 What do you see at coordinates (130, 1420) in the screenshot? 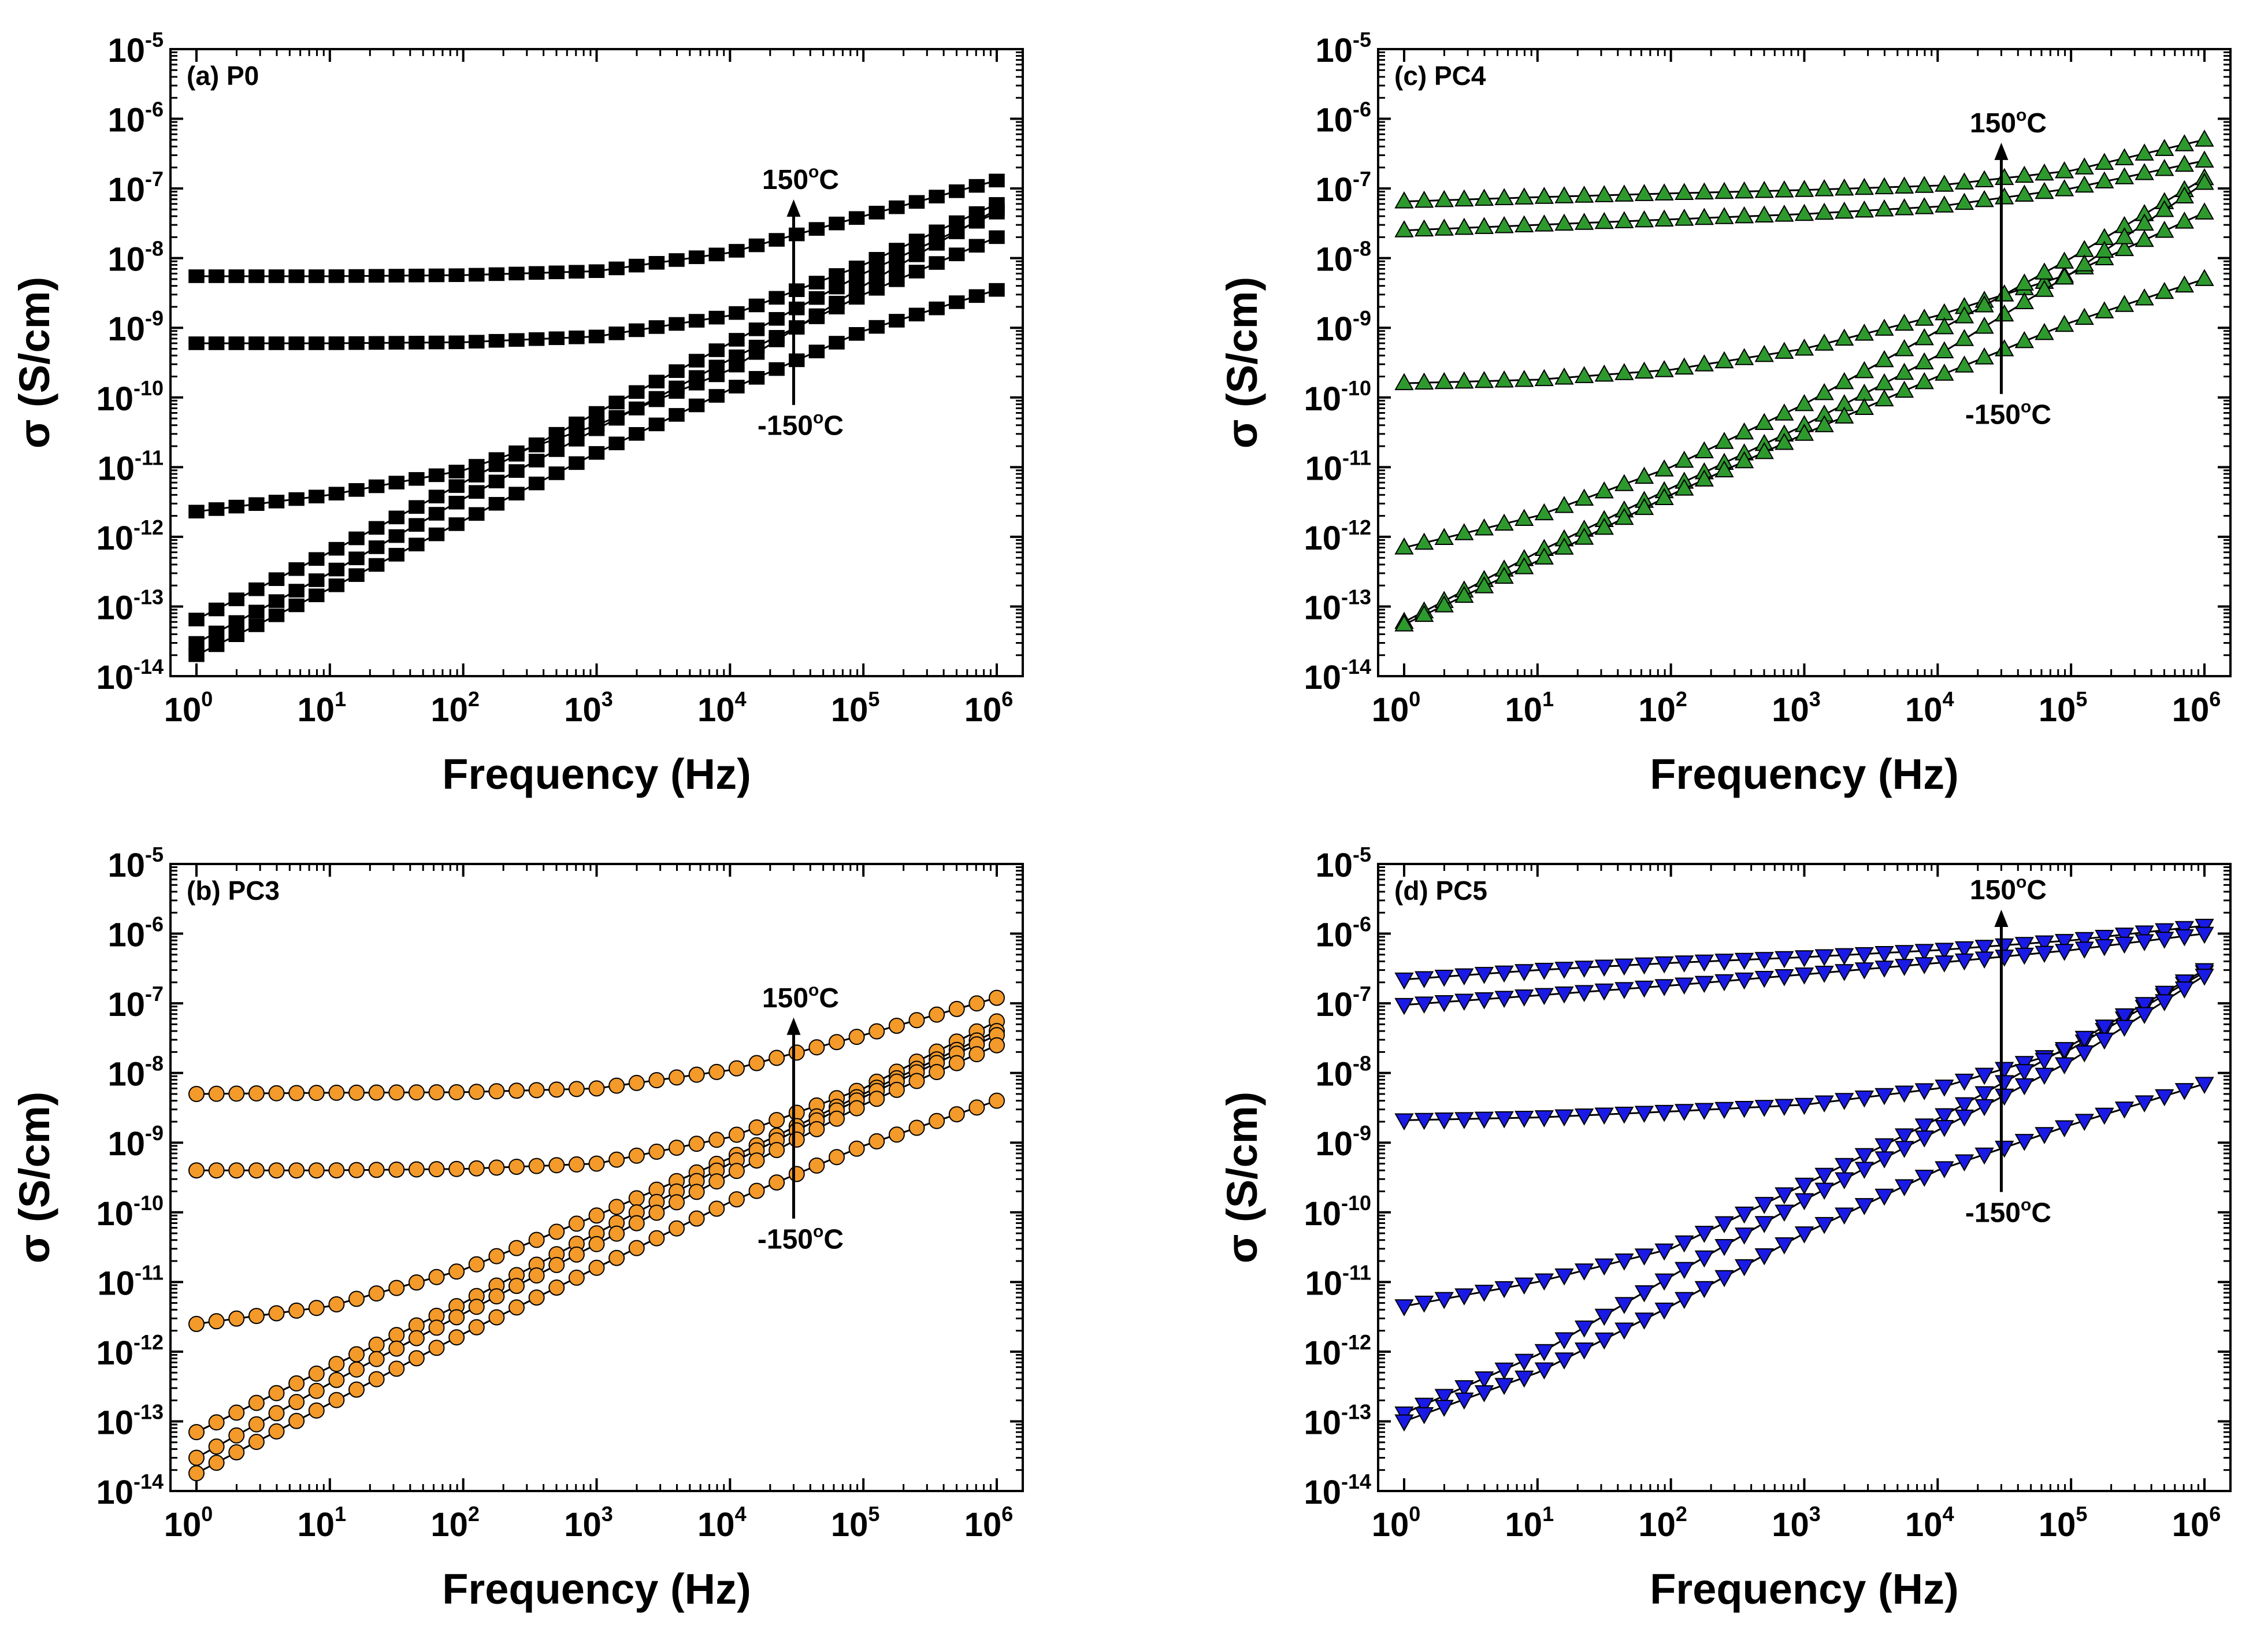
I see `y-tick-label: 10⁻¹³` at bounding box center [130, 1420].